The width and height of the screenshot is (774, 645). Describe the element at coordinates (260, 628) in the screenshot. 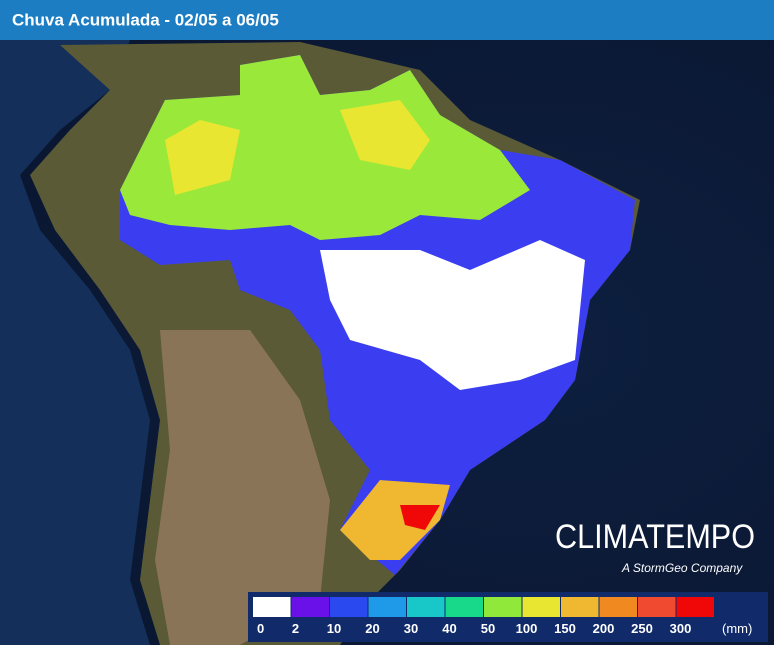

I see `legend-label: 0` at that location.